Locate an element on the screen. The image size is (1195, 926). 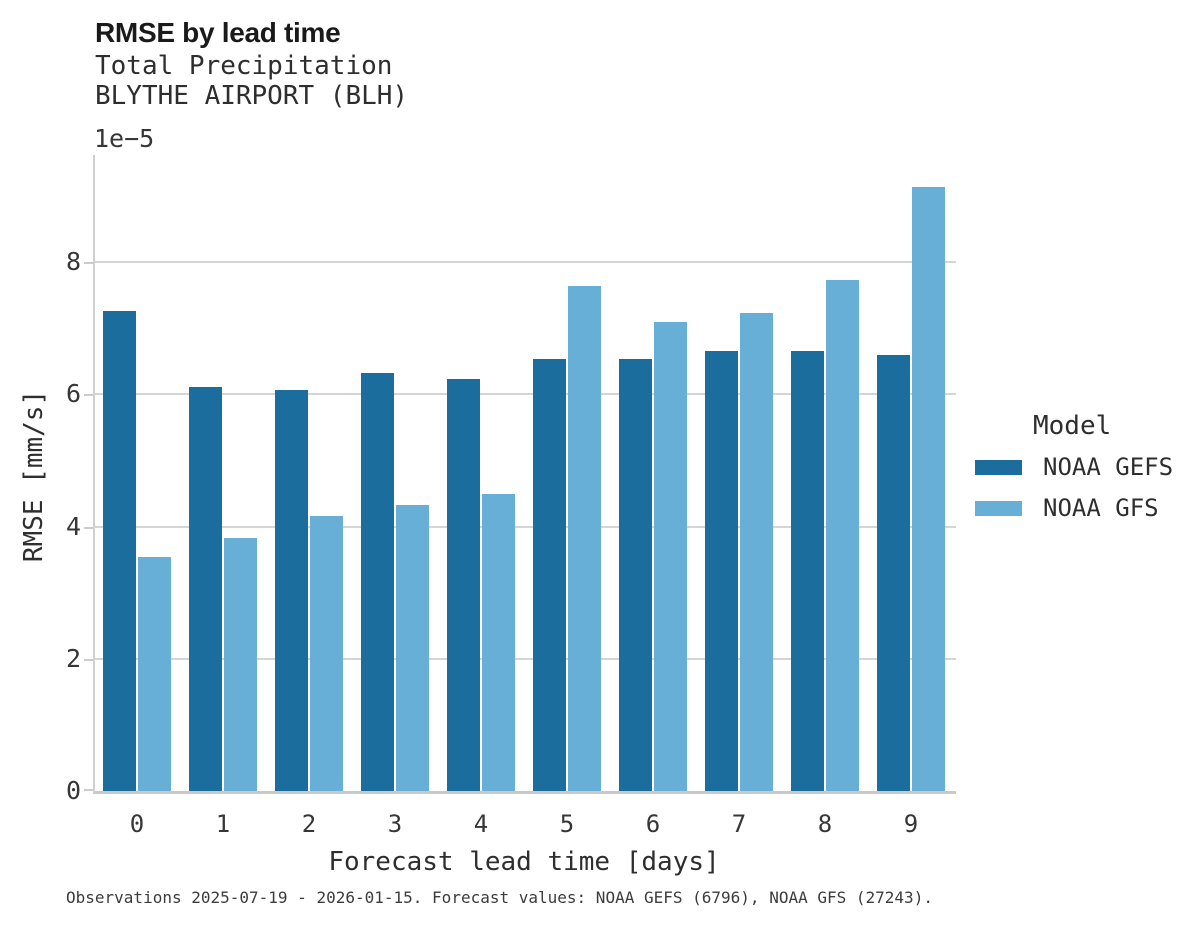
y-tick-label-4: 4 is located at coordinates (73, 526).